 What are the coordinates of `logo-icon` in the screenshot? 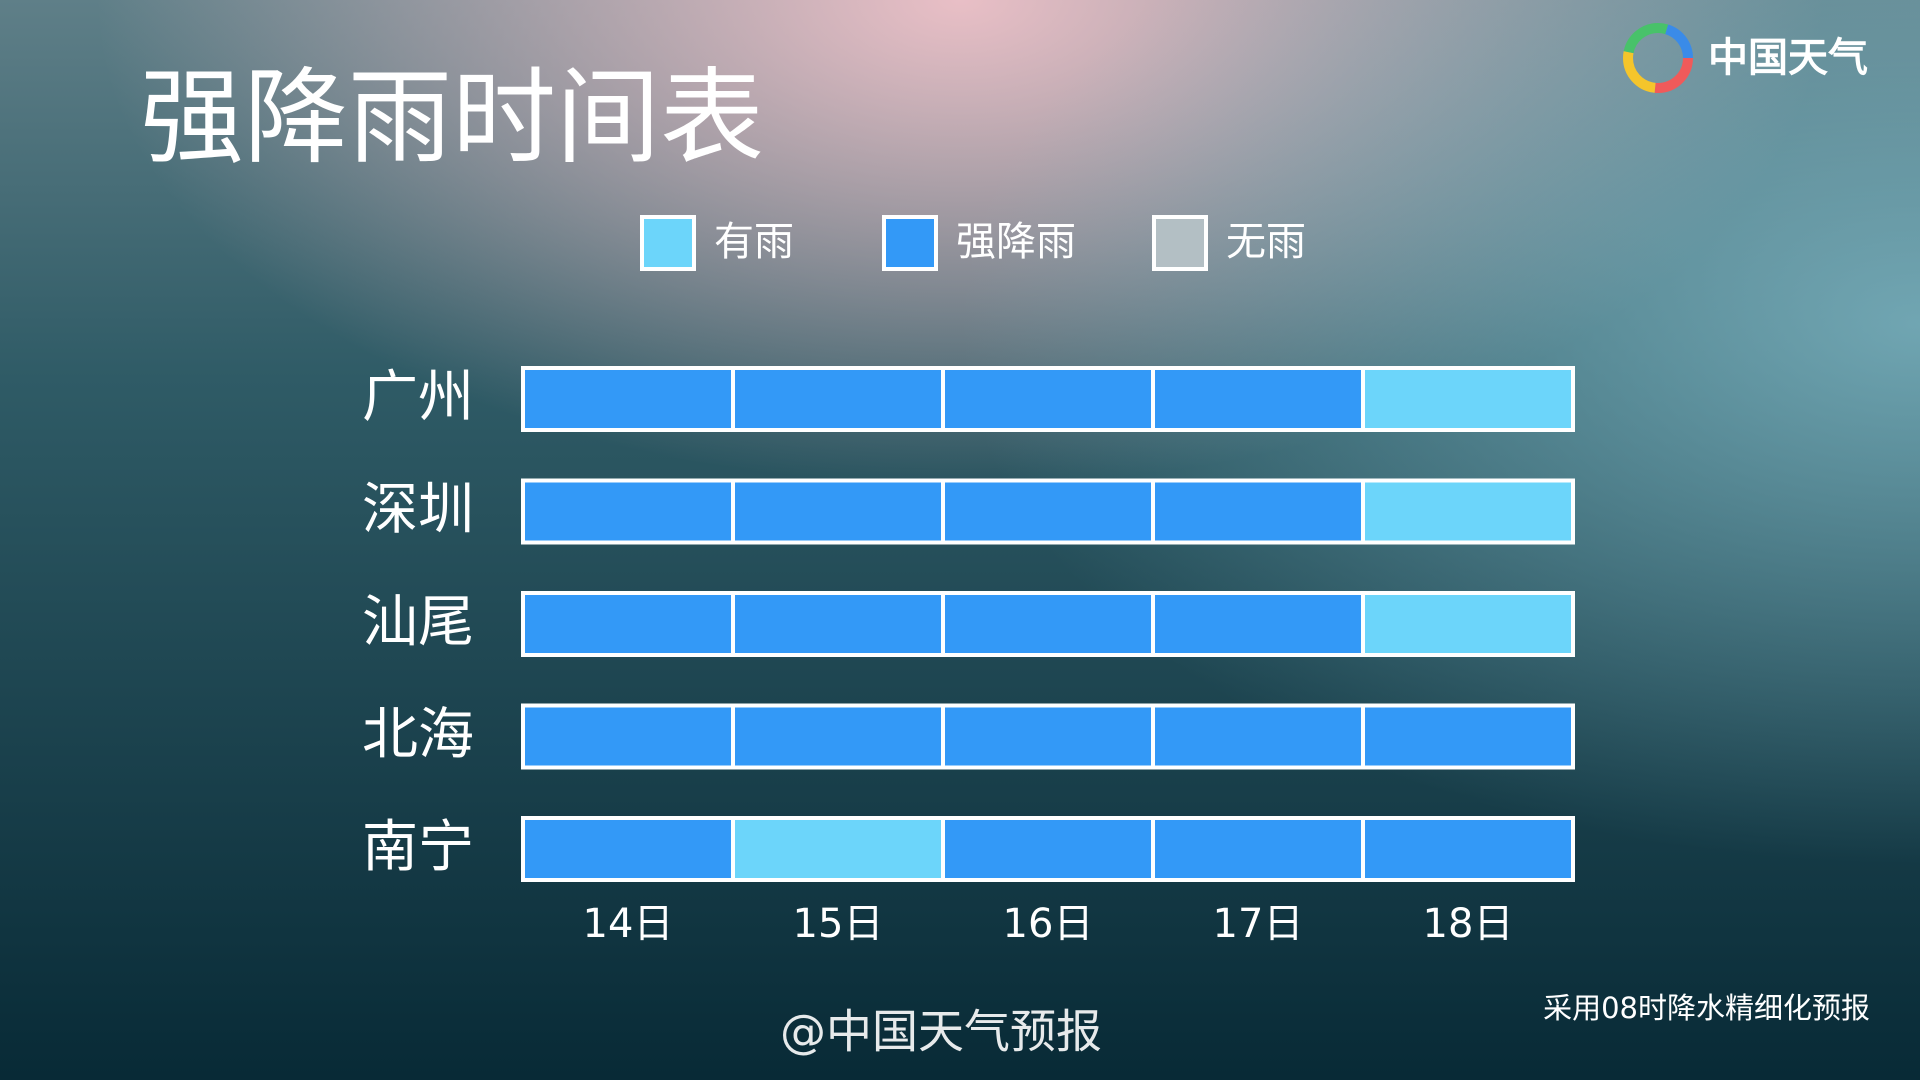 It's located at (1658, 58).